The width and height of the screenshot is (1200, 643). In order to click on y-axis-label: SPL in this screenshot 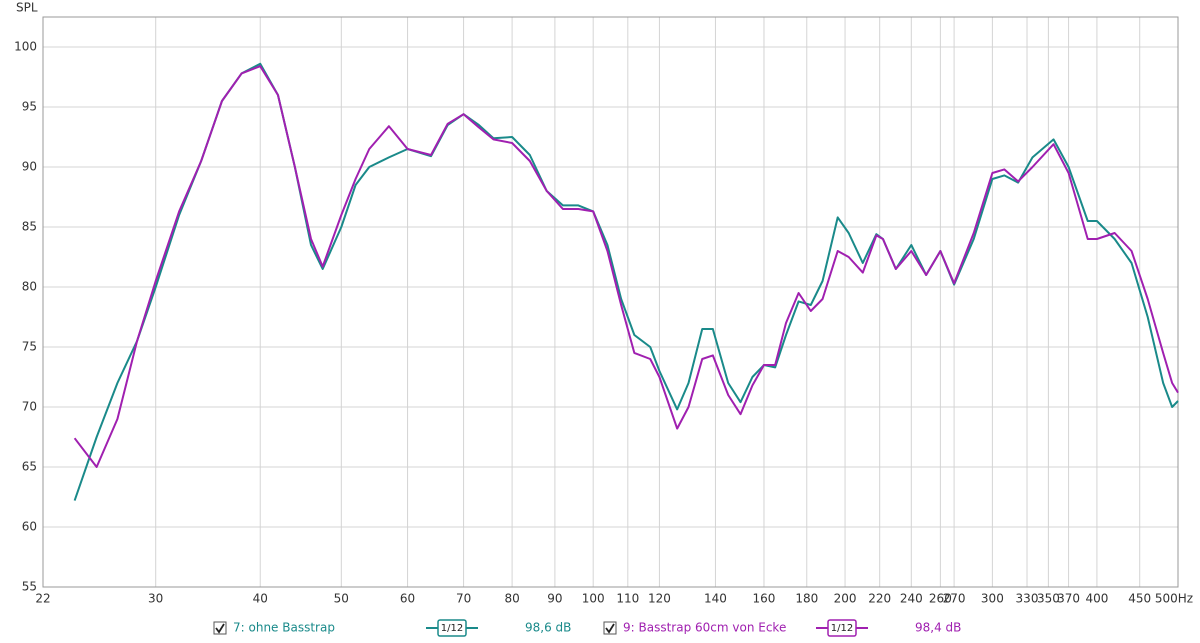, I will do `click(27, 8)`.